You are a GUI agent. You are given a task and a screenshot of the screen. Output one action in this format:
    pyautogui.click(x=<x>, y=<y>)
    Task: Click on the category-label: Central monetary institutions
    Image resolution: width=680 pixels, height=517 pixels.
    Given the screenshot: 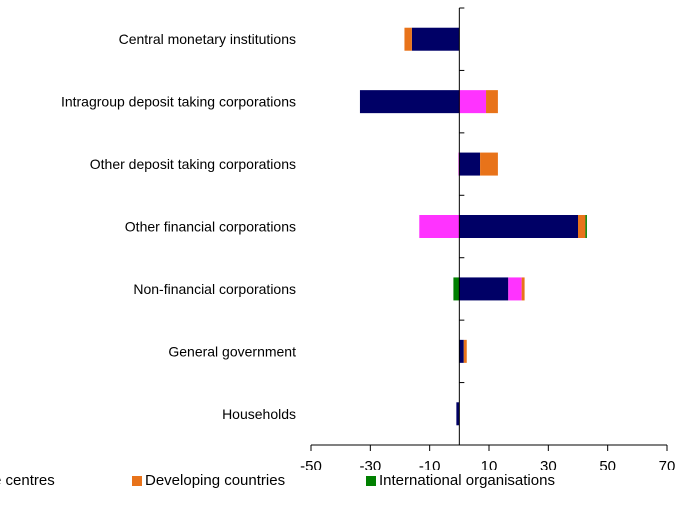 What is the action you would take?
    pyautogui.click(x=207, y=39)
    